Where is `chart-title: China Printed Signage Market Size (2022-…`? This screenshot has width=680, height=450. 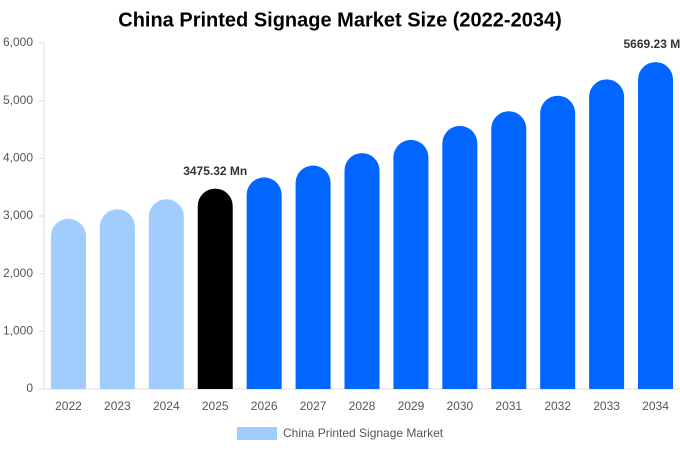
chart-title: China Printed Signage Market Size (2022-… is located at coordinates (340, 20).